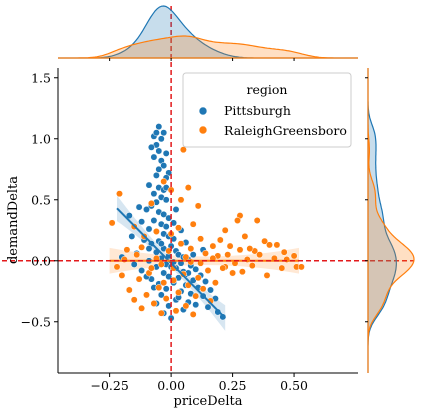 The height and width of the screenshot is (413, 425). Describe the element at coordinates (41, 199) in the screenshot. I see `y-tick-label: 0.5` at that location.